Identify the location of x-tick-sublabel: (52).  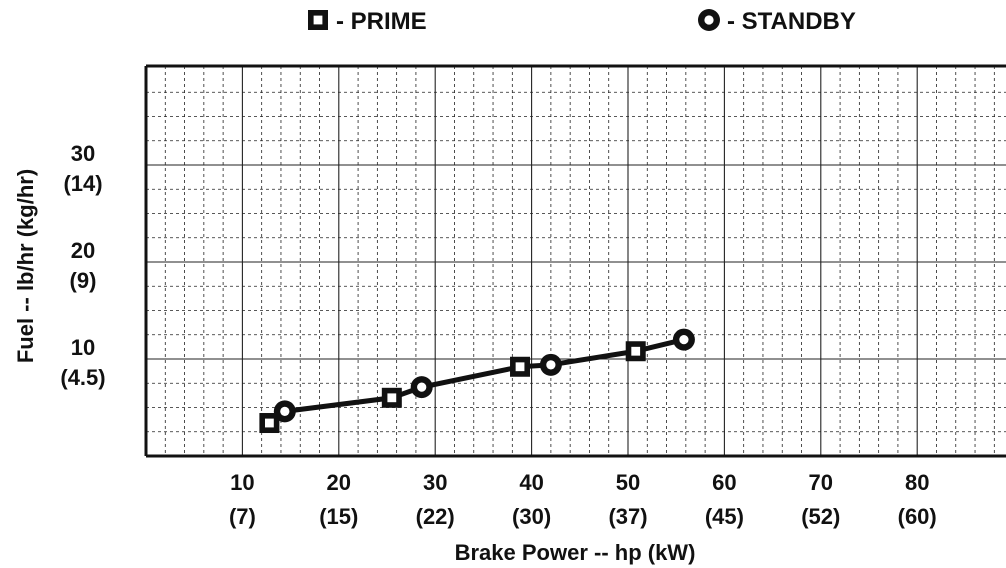
(820, 516).